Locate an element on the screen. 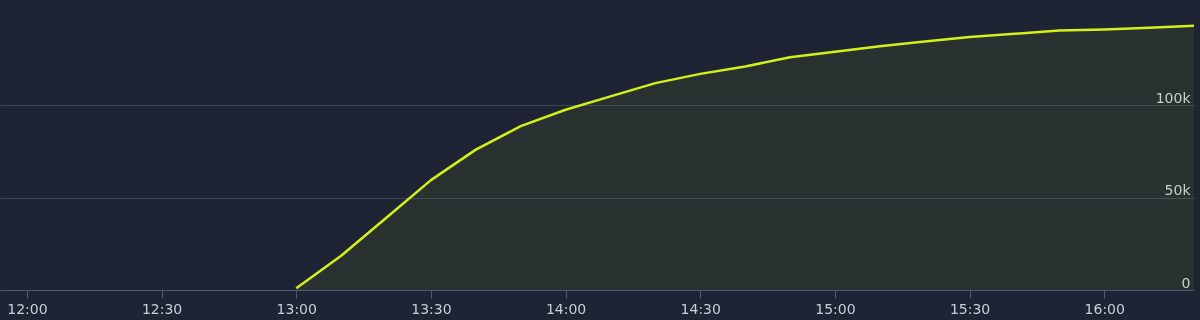 This screenshot has height=320, width=1200. x-tick-label: 12:30 is located at coordinates (162, 308).